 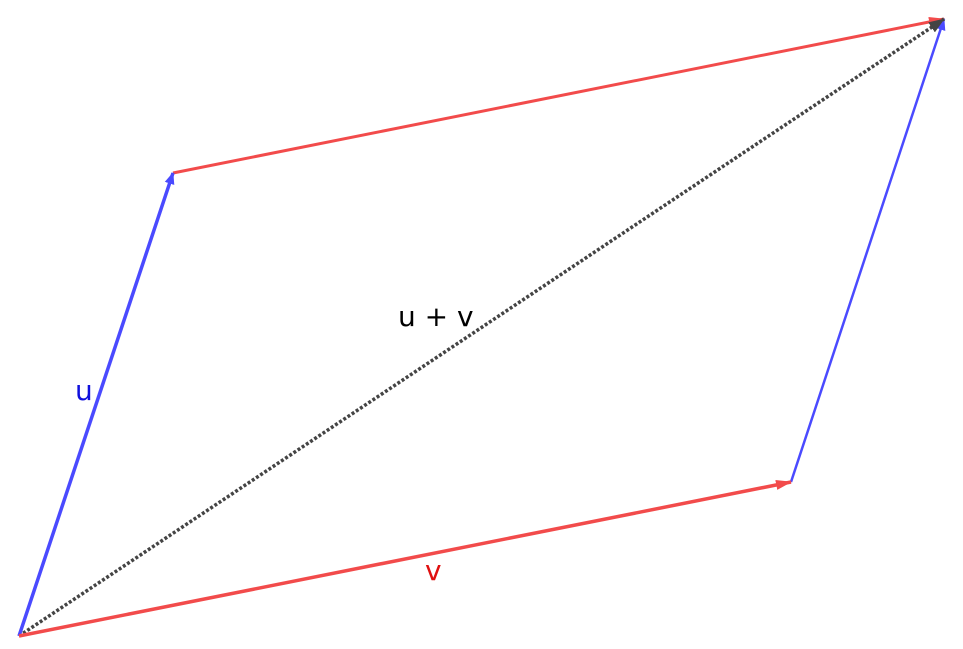 What do you see at coordinates (84, 390) in the screenshot?
I see `label-u: u` at bounding box center [84, 390].